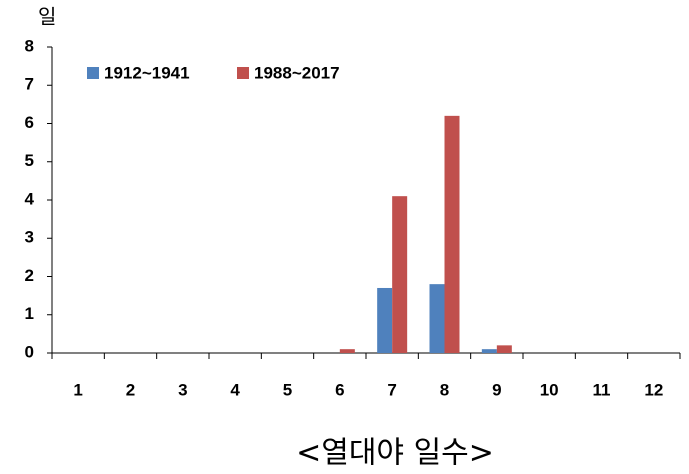 The image size is (689, 474). I want to click on y-tick-label: 4, so click(30, 198).